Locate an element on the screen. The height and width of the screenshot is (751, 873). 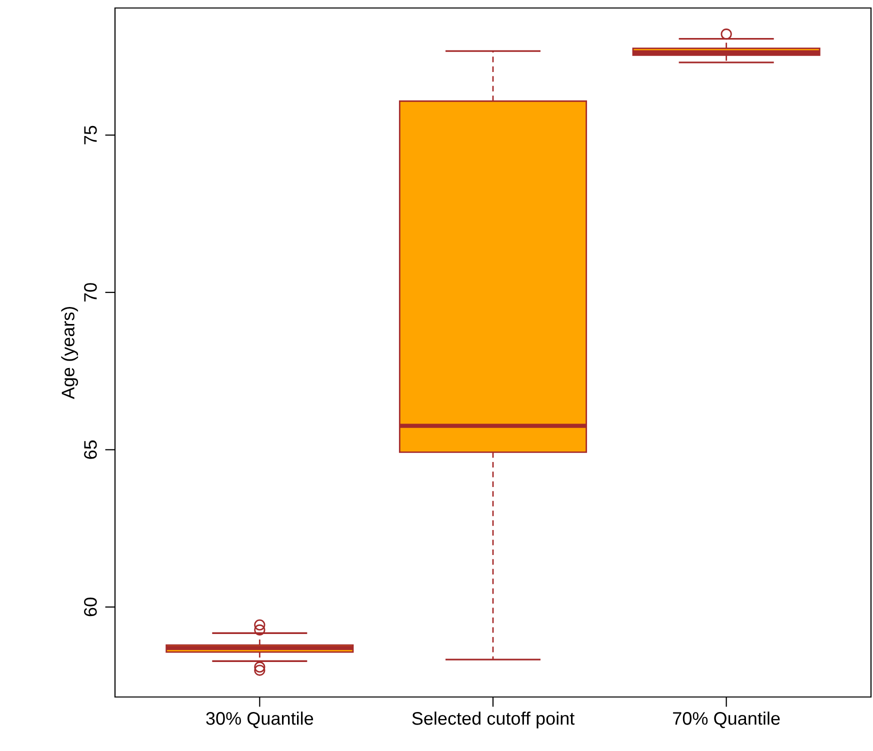
y-tick-label: 65 is located at coordinates (90, 449).